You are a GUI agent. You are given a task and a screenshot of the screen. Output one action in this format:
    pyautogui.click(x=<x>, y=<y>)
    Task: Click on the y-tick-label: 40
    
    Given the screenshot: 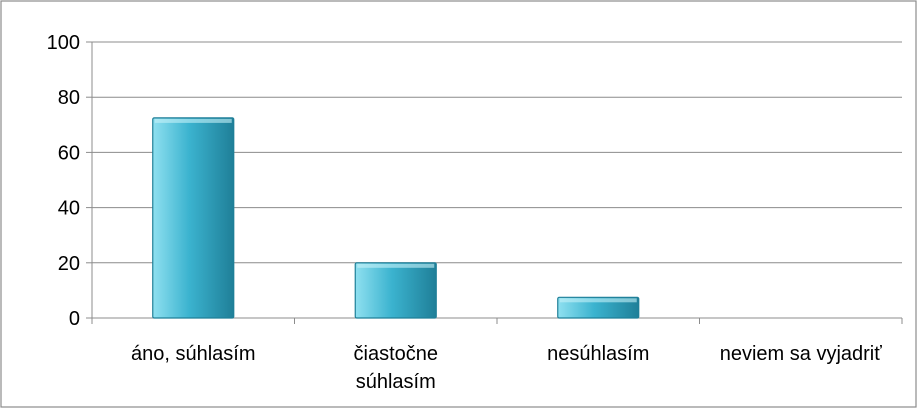 What is the action you would take?
    pyautogui.click(x=69, y=209)
    